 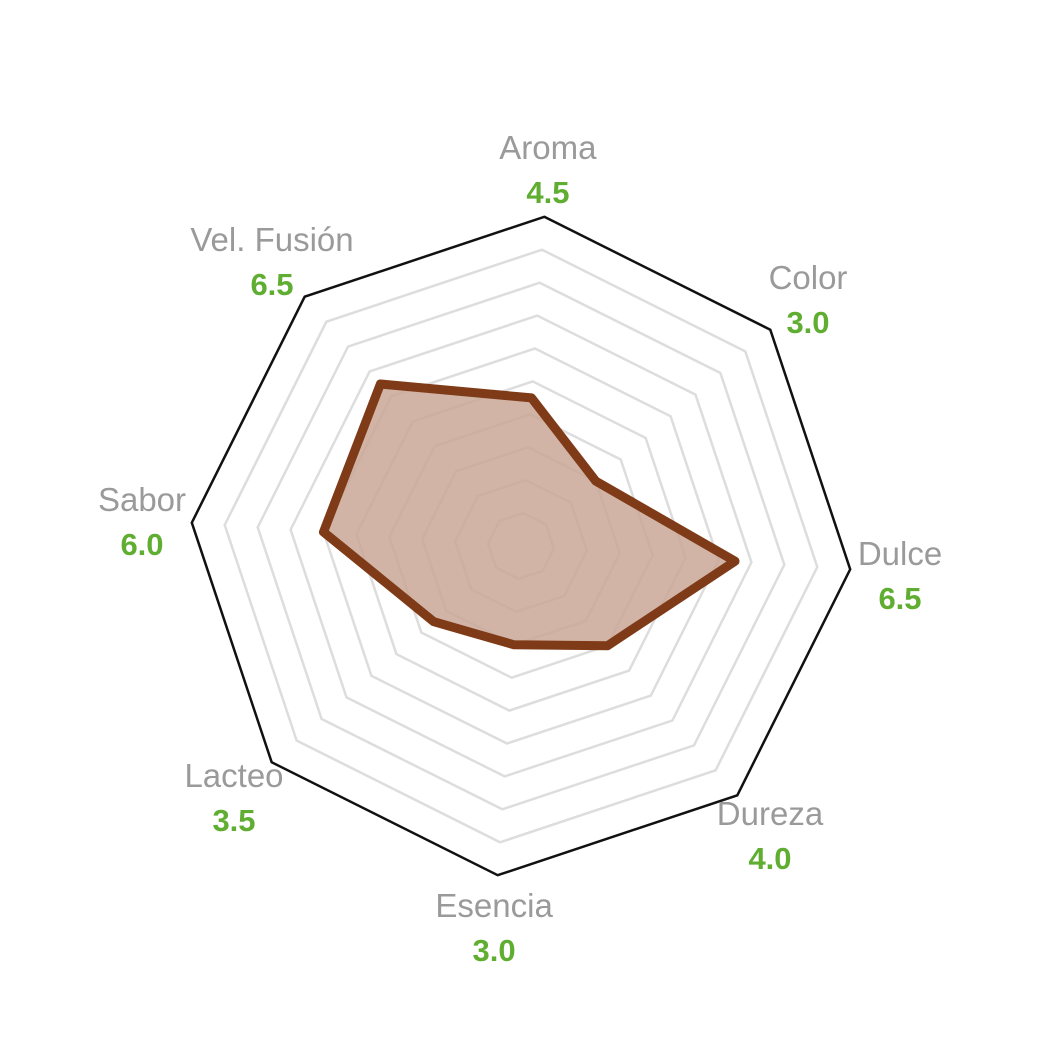 I want to click on axis-label-lacteo: Lacteo, so click(x=233, y=775).